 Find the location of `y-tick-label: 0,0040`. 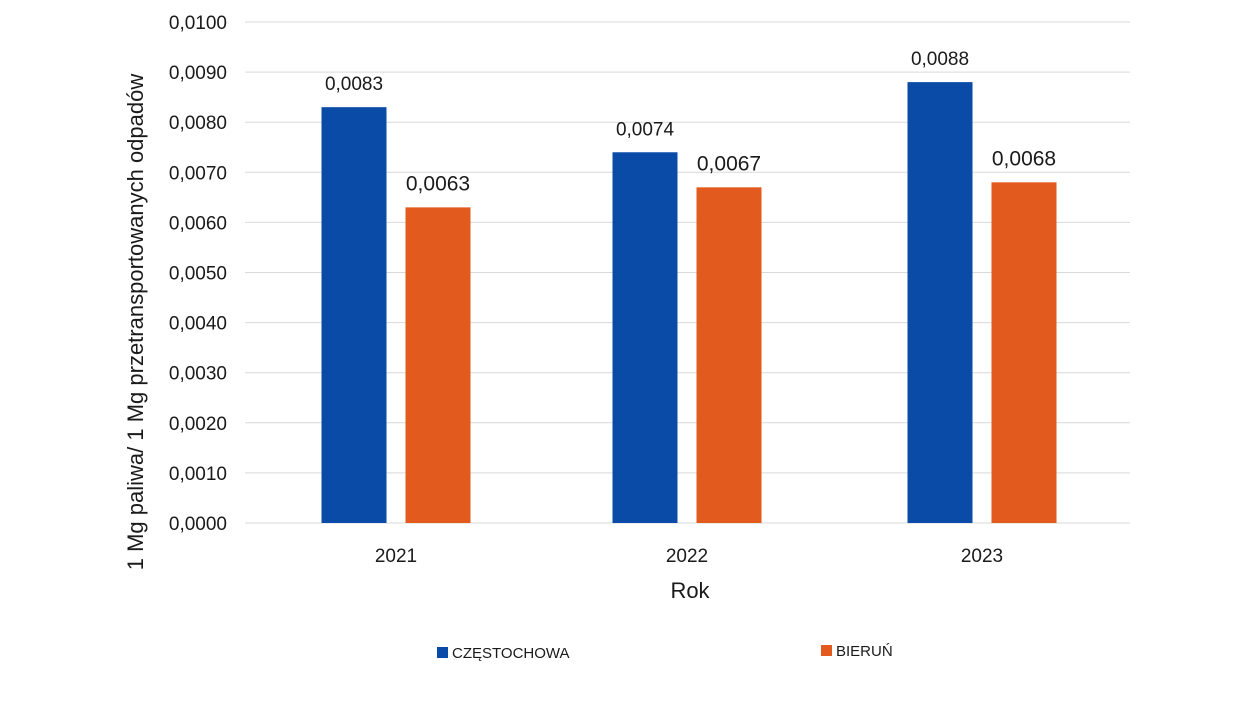

y-tick-label: 0,0040 is located at coordinates (198, 324).